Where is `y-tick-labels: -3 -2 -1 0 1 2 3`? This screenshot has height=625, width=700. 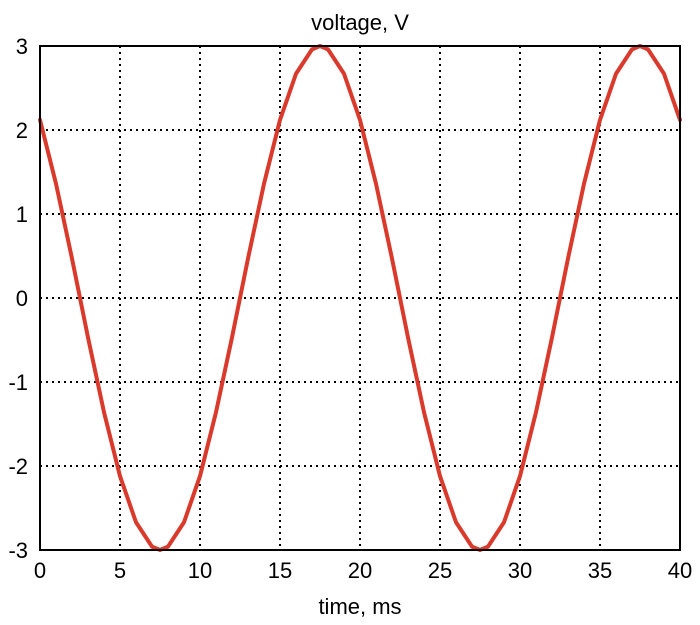 y-tick-labels: -3 -2 -1 0 1 2 3 is located at coordinates (18, 298).